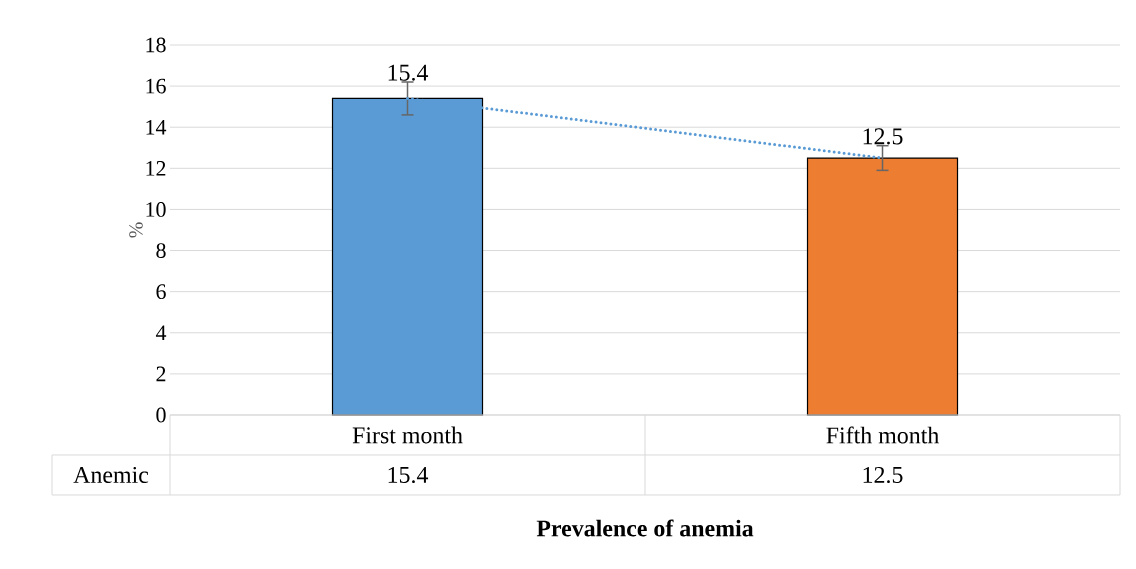  What do you see at coordinates (156, 209) in the screenshot?
I see `y-tick-label: 10` at bounding box center [156, 209].